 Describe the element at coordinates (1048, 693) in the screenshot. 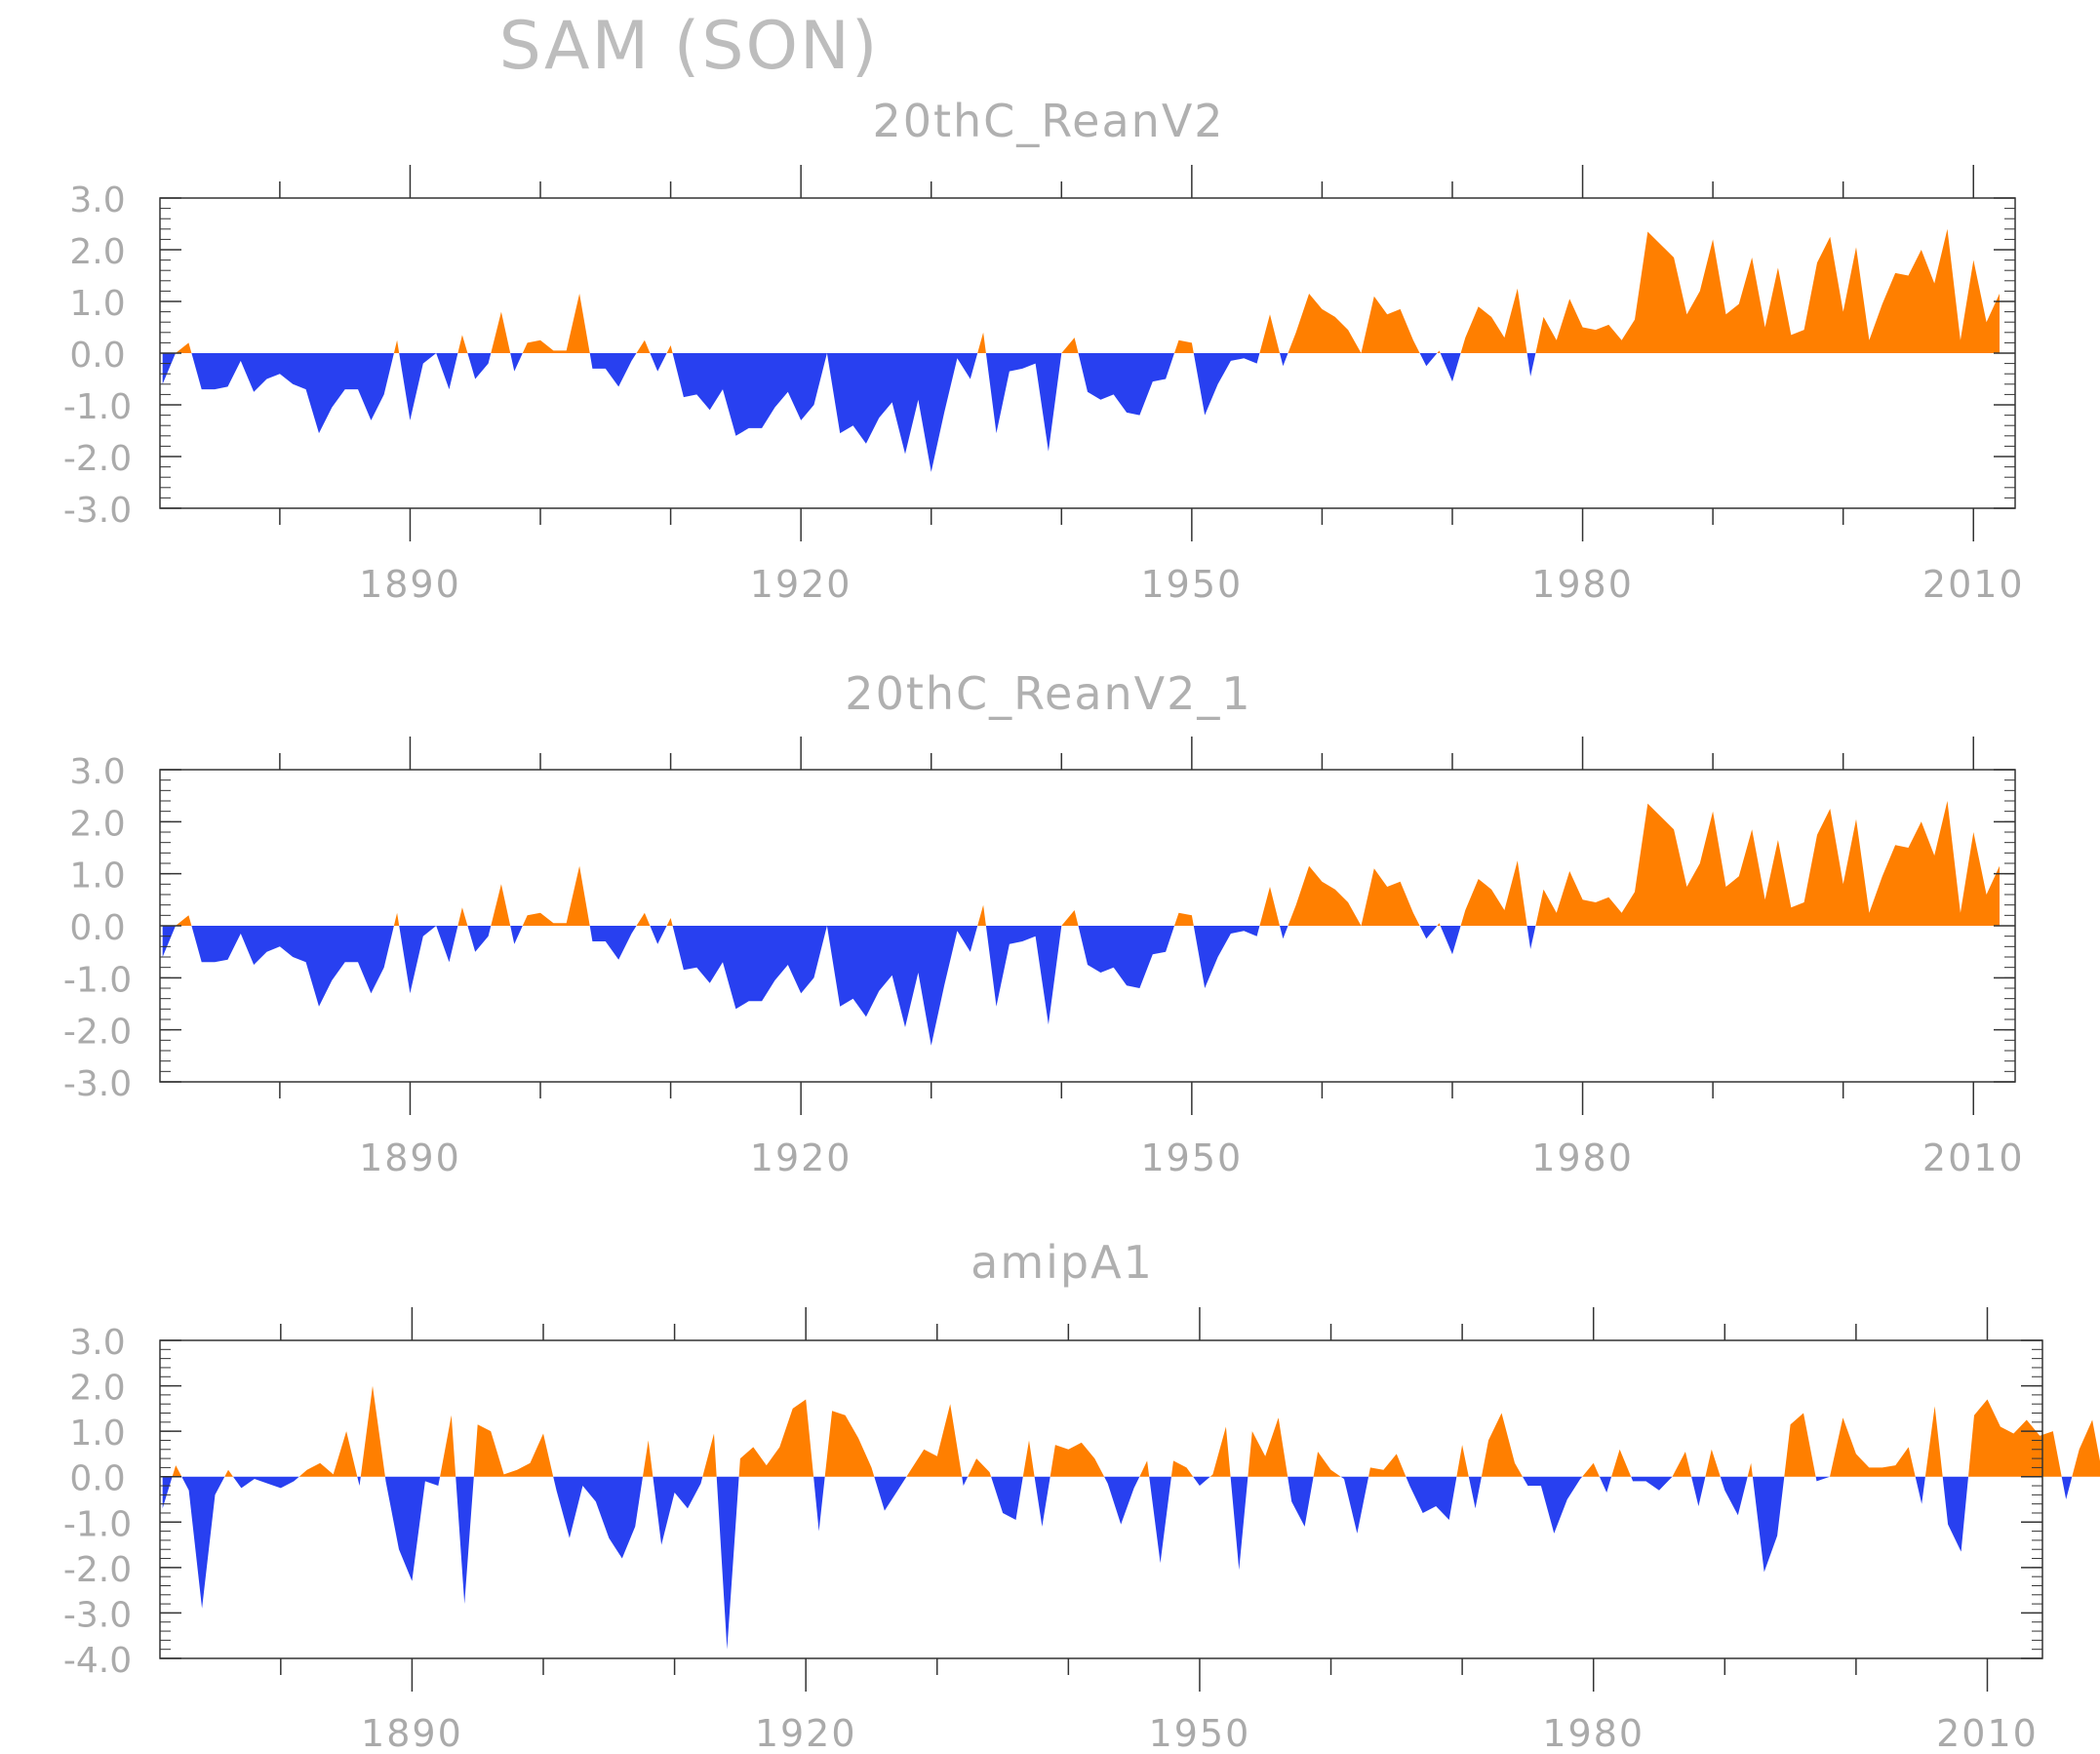

I see `panel-title: 20thC_ReanV2_1` at that location.